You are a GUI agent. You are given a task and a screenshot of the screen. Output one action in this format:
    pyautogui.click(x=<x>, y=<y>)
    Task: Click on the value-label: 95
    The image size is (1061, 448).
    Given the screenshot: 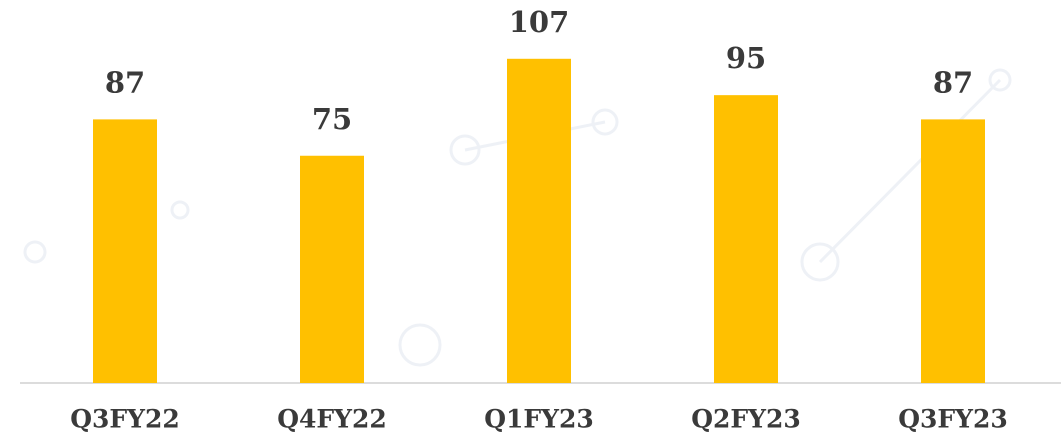 What is the action you would take?
    pyautogui.click(x=746, y=58)
    